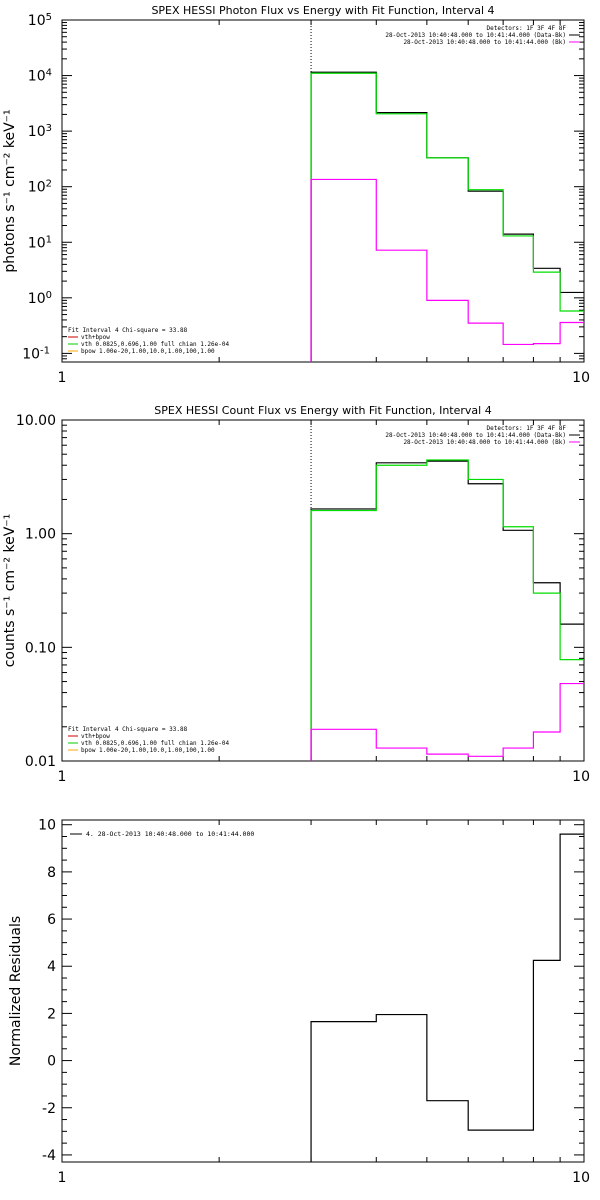  What do you see at coordinates (36, 421) in the screenshot?
I see `y-tick-label: 10.00` at bounding box center [36, 421].